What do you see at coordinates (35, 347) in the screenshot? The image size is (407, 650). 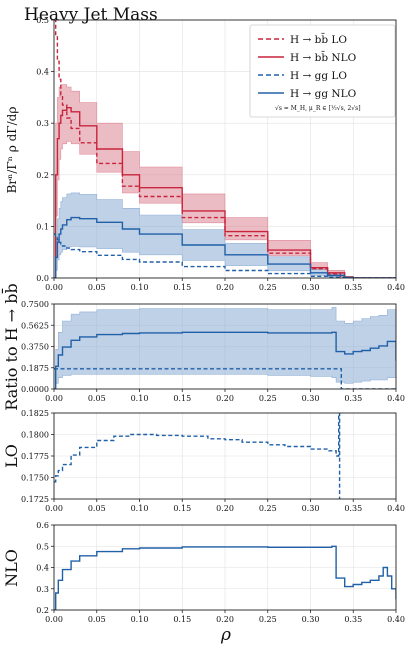 I see `y-tick-label: 0.3750` at bounding box center [35, 347].